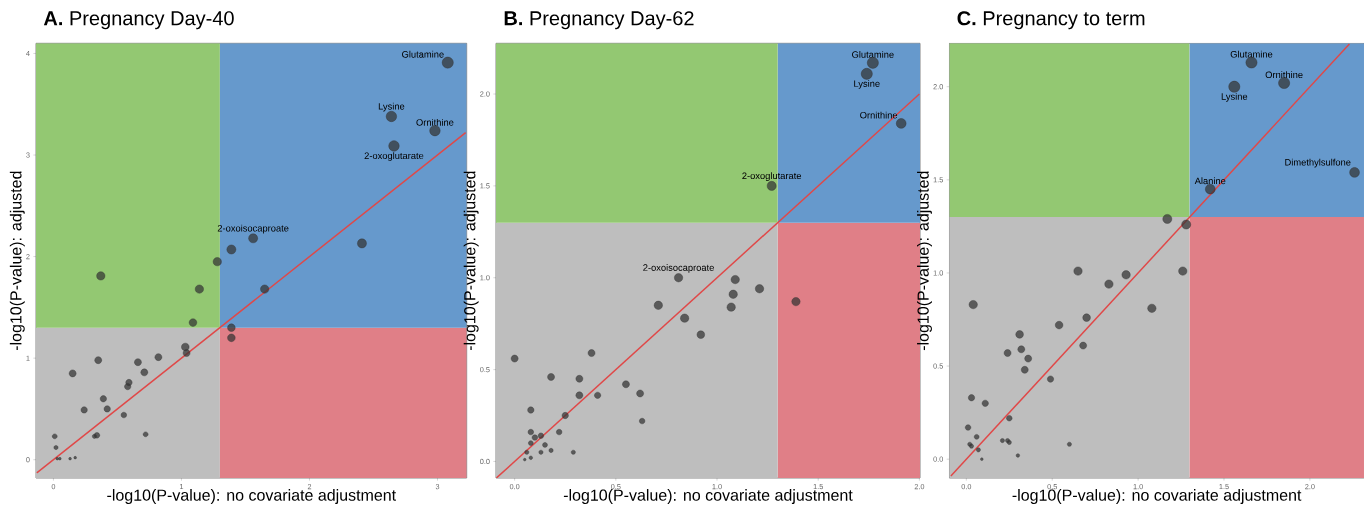 Image resolution: width=1364 pixels, height=510 pixels. I want to click on annotation: Dimethylsulfone, so click(1318, 163).